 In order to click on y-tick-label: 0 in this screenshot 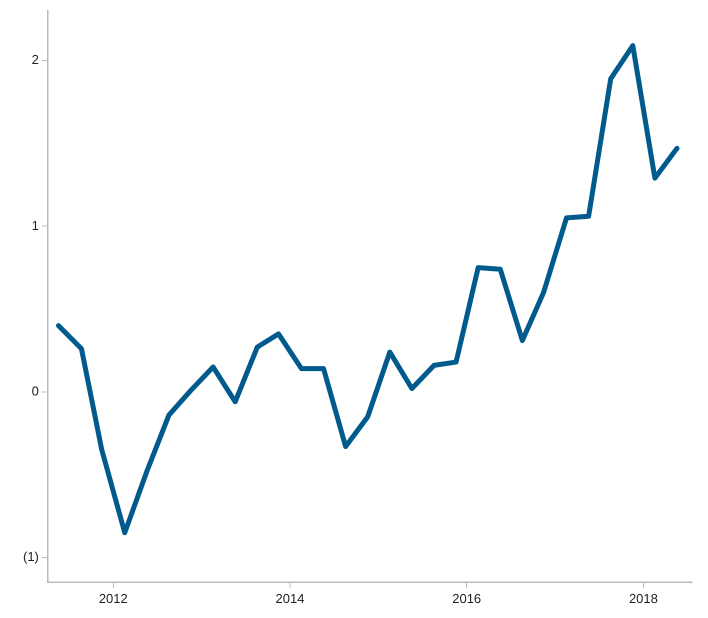, I will do `click(35, 390)`.